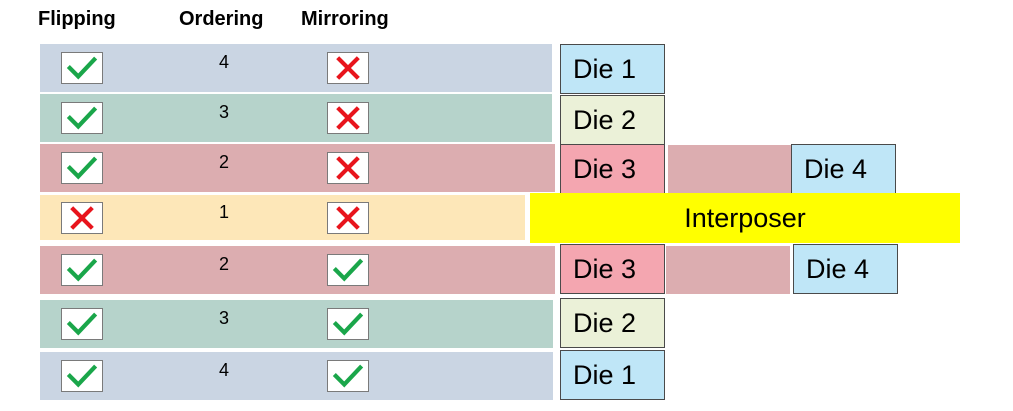 The width and height of the screenshot is (1013, 411). Describe the element at coordinates (345, 19) in the screenshot. I see `header-mirroring: Mirroring` at that location.